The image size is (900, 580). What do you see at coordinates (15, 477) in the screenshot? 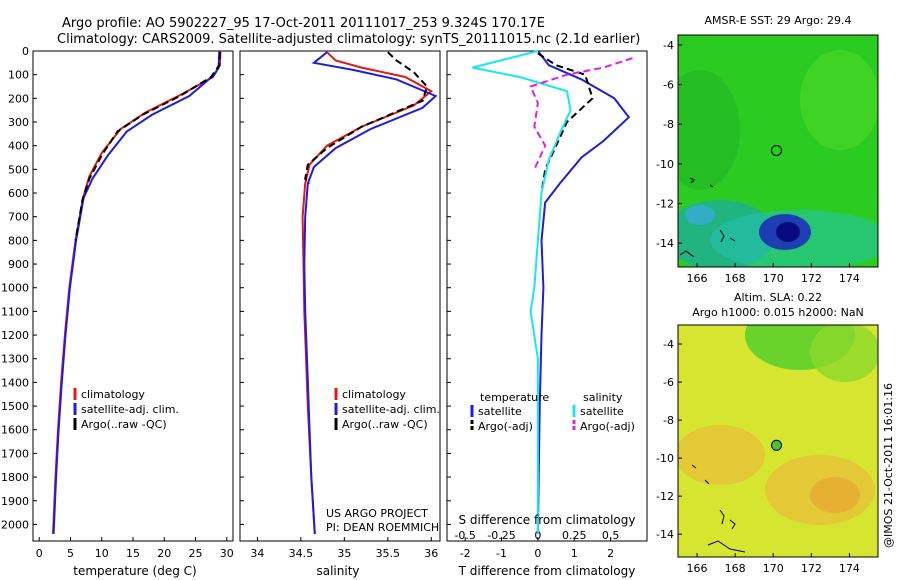
I see `y-tick-label: 1800` at bounding box center [15, 477].